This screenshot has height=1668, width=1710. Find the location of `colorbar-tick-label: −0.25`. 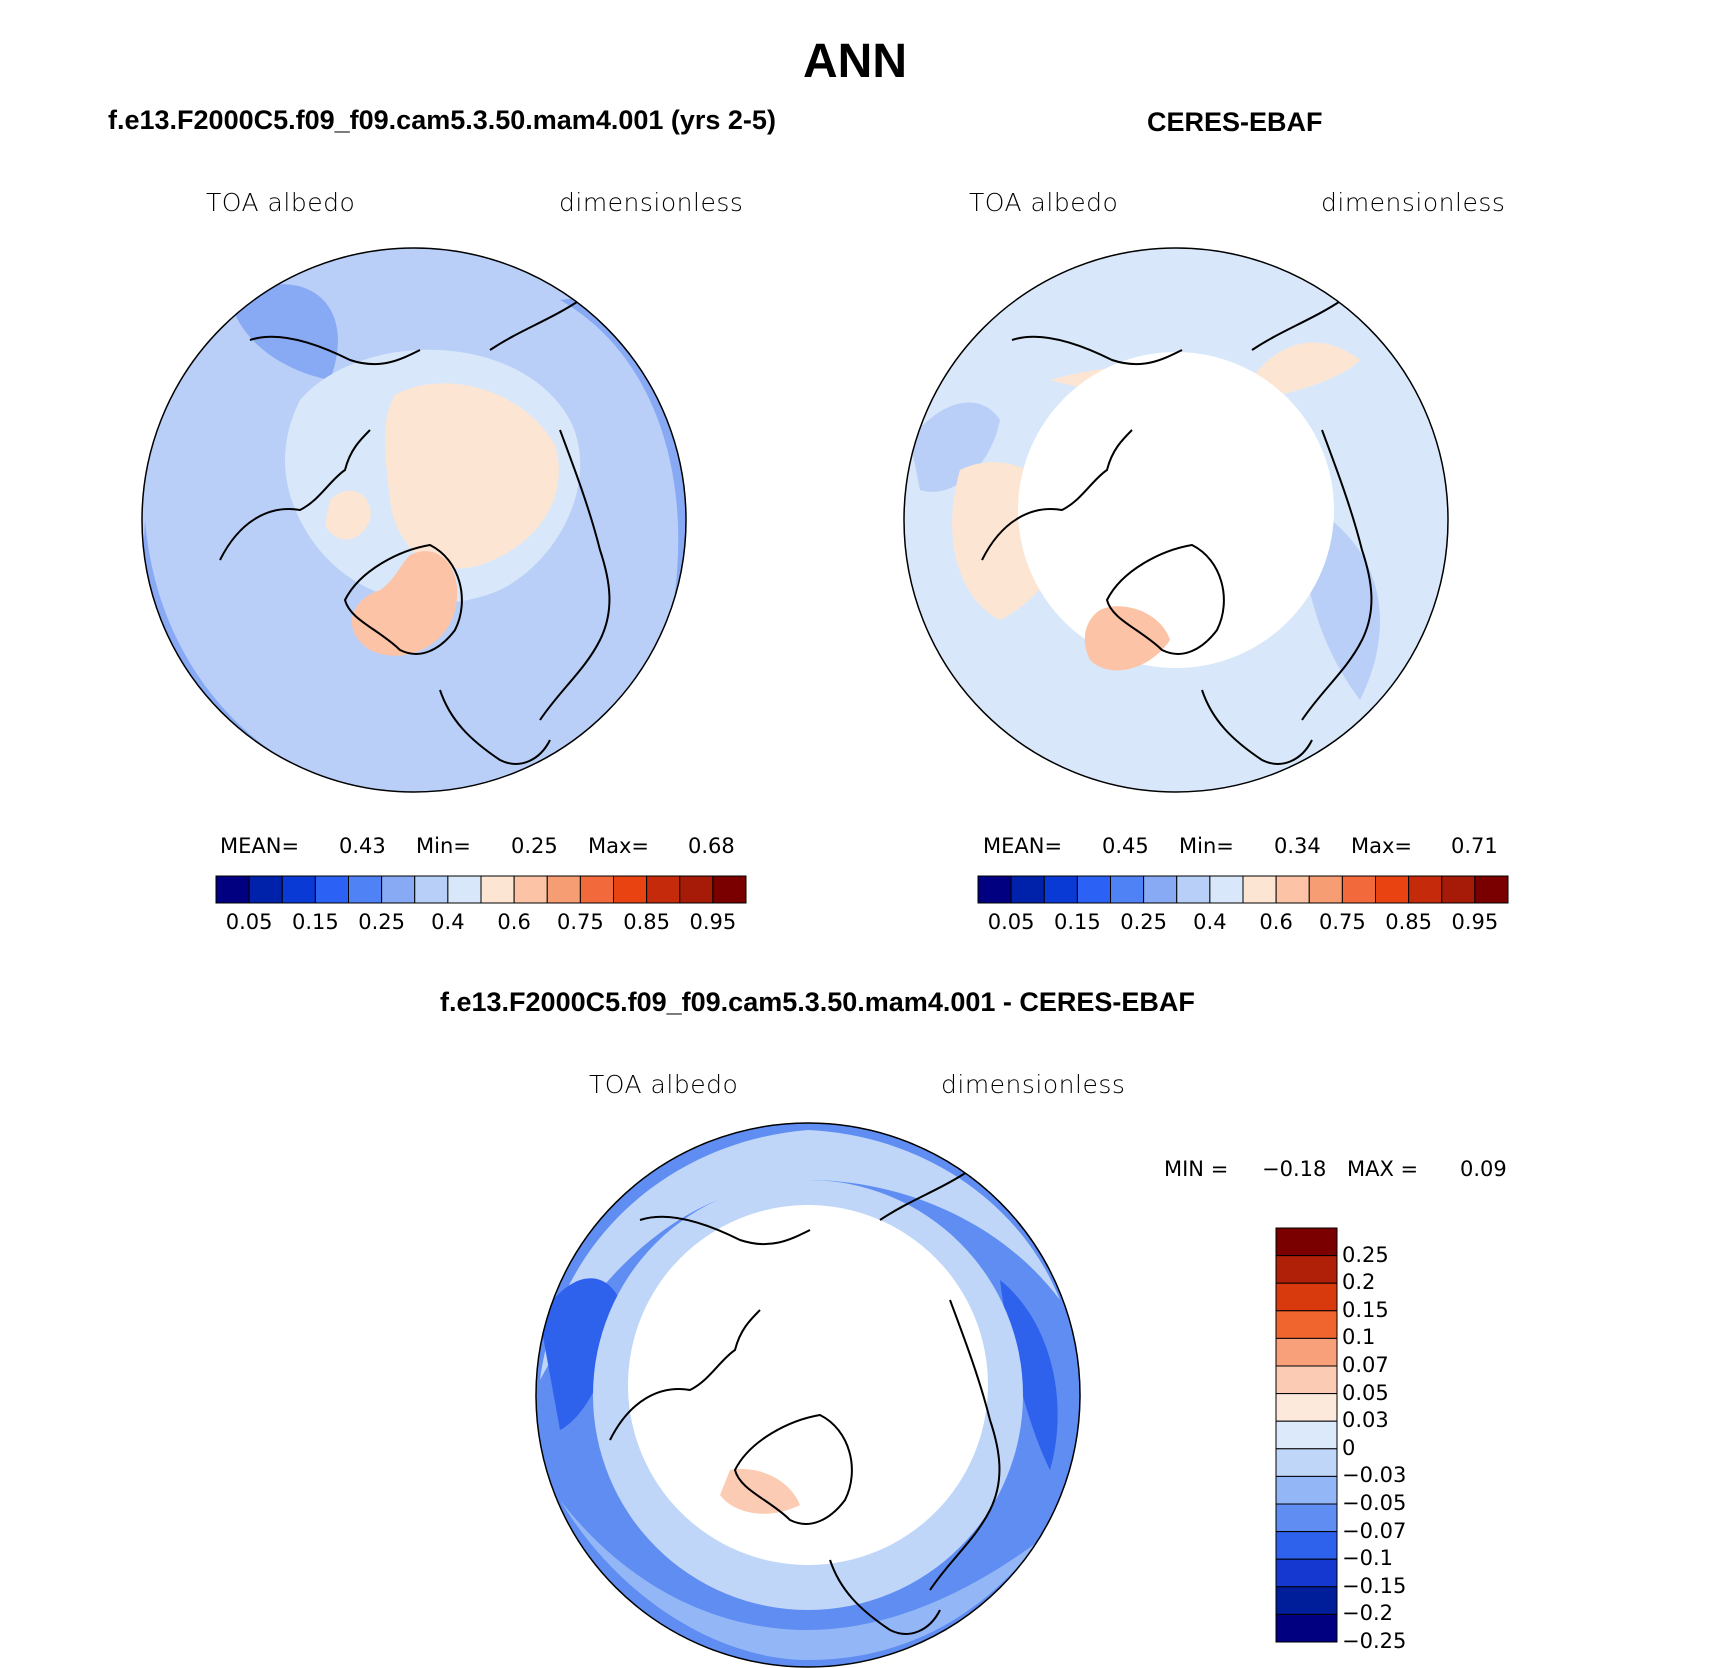

colorbar-tick-label: −0.25 is located at coordinates (1374, 1641).